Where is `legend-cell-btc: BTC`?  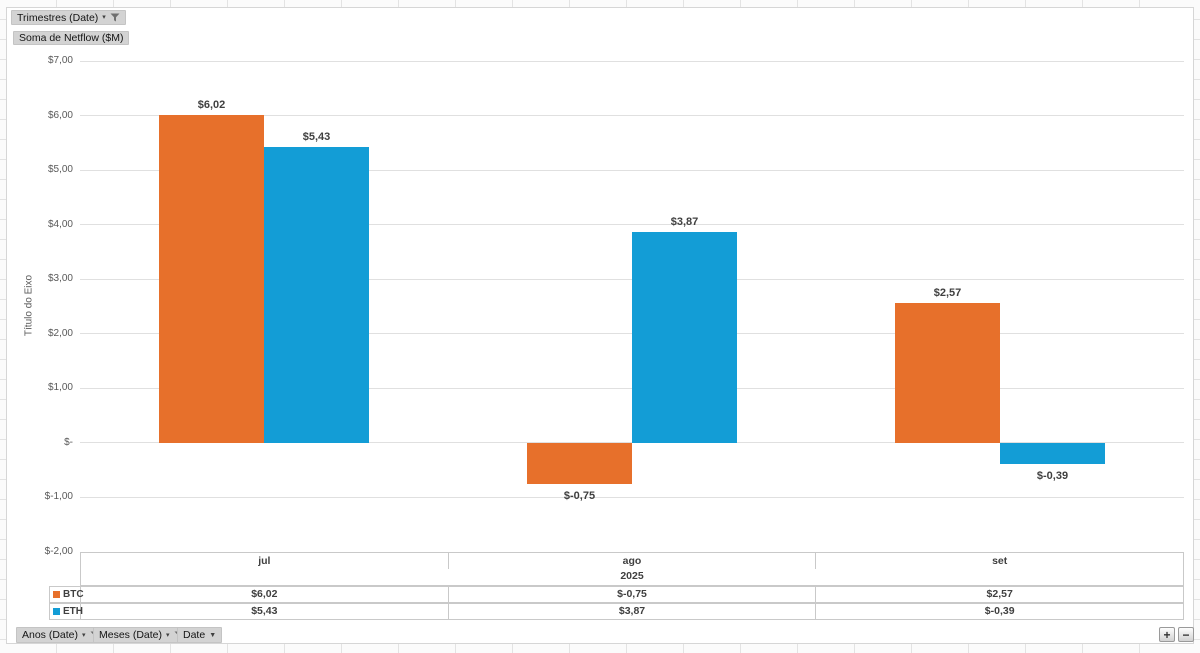 legend-cell-btc: BTC is located at coordinates (67, 594).